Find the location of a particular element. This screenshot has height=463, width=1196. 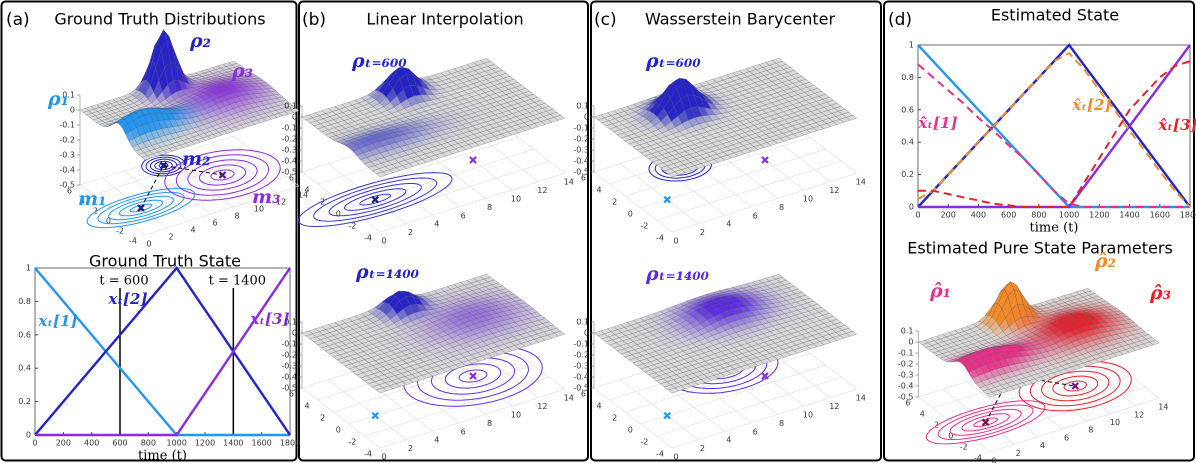

plot-label: ρ₁ is located at coordinates (58, 99).